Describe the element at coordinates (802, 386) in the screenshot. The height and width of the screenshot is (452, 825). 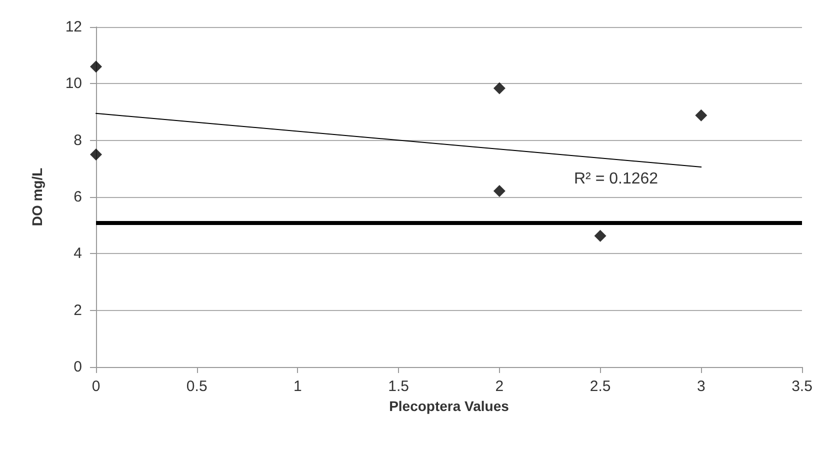
I see `x-tick-label: 3.5` at that location.